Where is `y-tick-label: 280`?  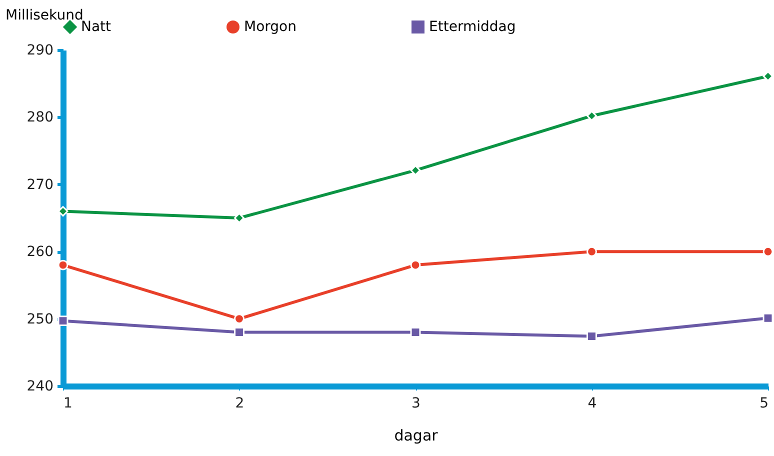 y-tick-label: 280 is located at coordinates (40, 118).